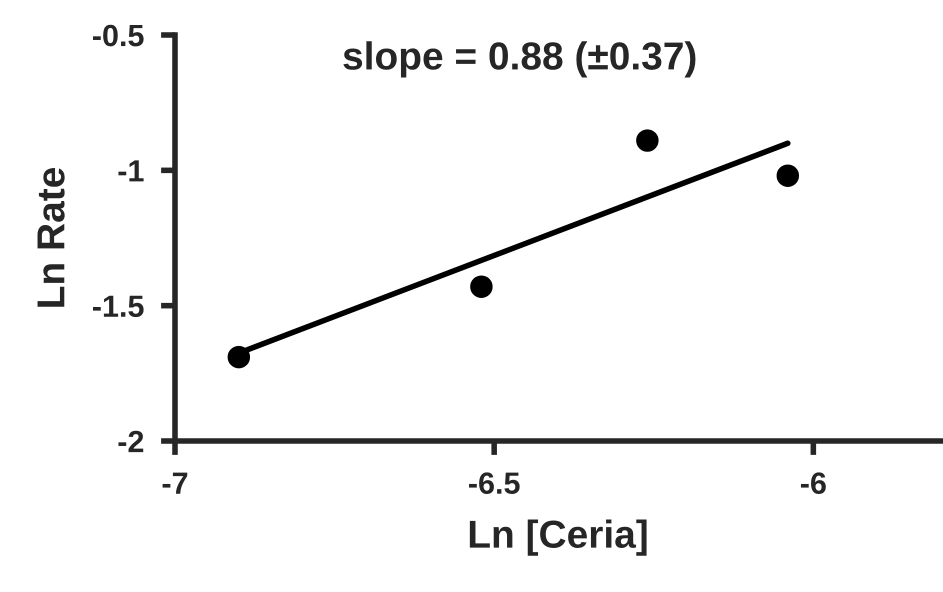 This screenshot has width=943, height=592. What do you see at coordinates (175, 483) in the screenshot?
I see `x-tick-label: -7` at bounding box center [175, 483].